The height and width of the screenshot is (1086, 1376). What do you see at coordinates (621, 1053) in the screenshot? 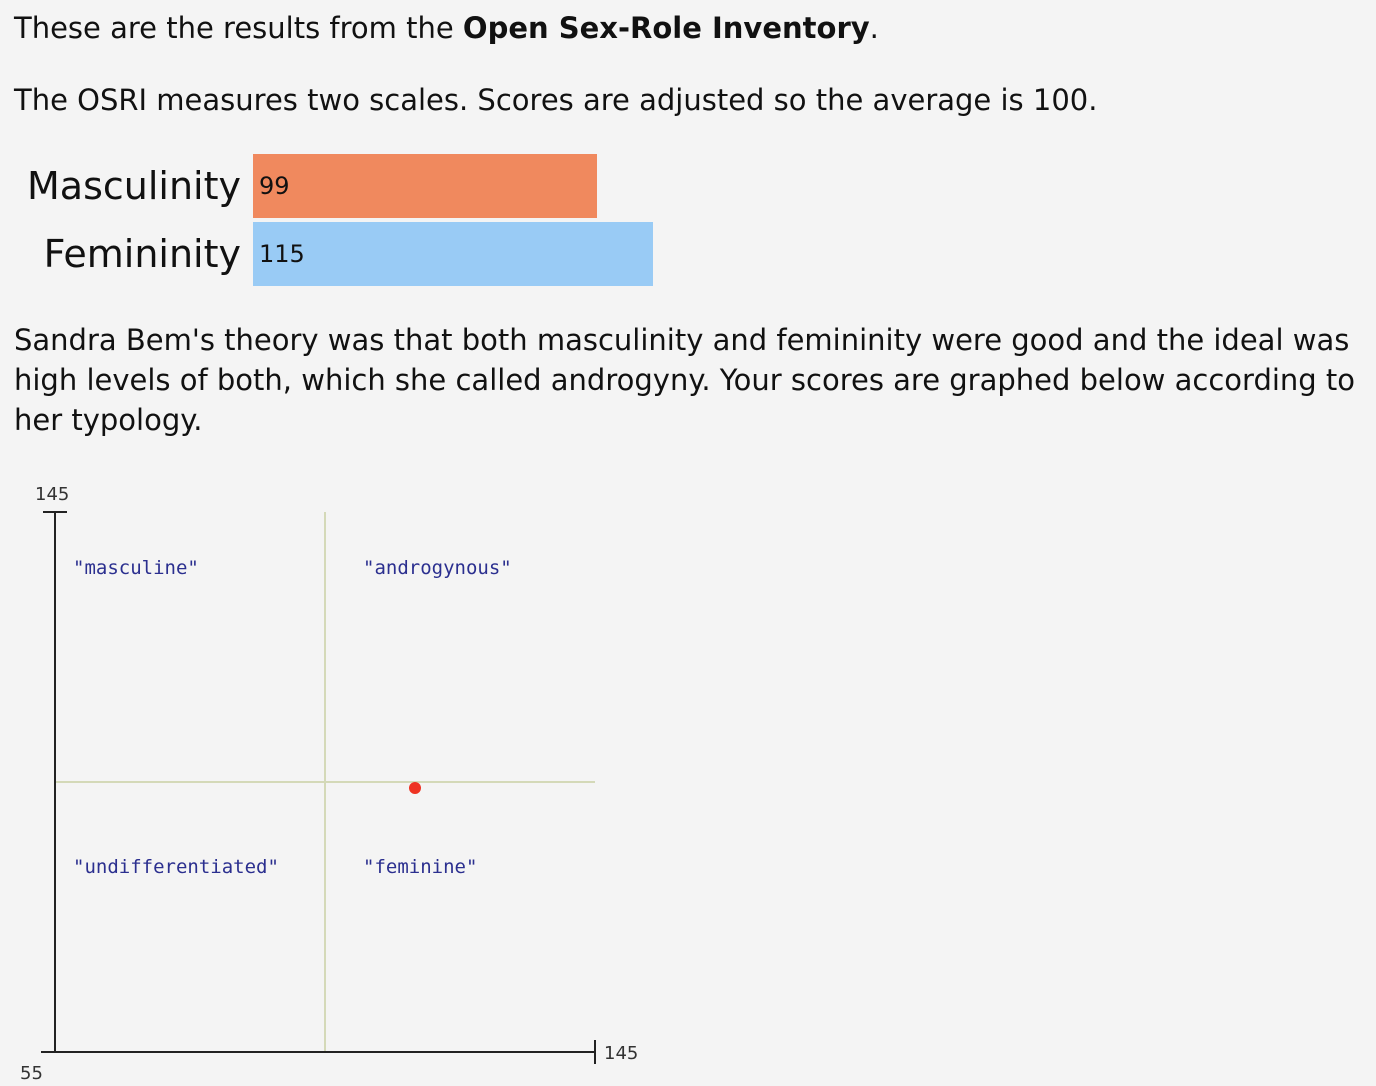
I see `x-axis-max-label: 145` at bounding box center [621, 1053].